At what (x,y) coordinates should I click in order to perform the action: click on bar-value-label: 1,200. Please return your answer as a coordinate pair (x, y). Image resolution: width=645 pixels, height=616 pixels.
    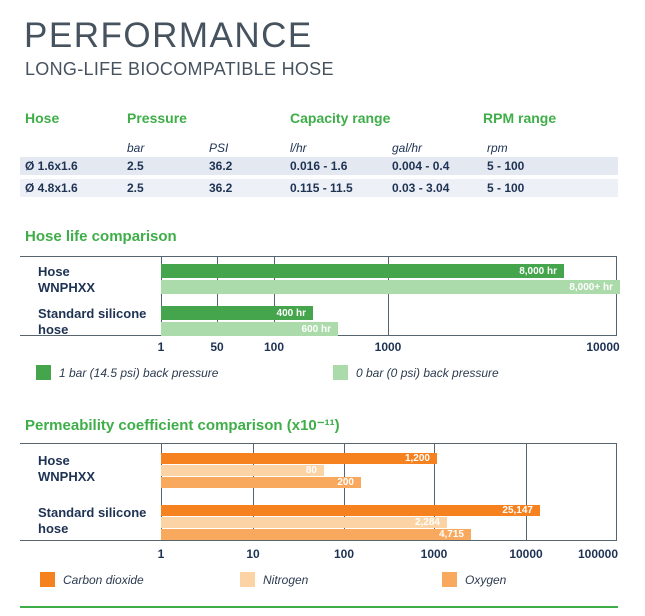
    Looking at the image, I should click on (417, 458).